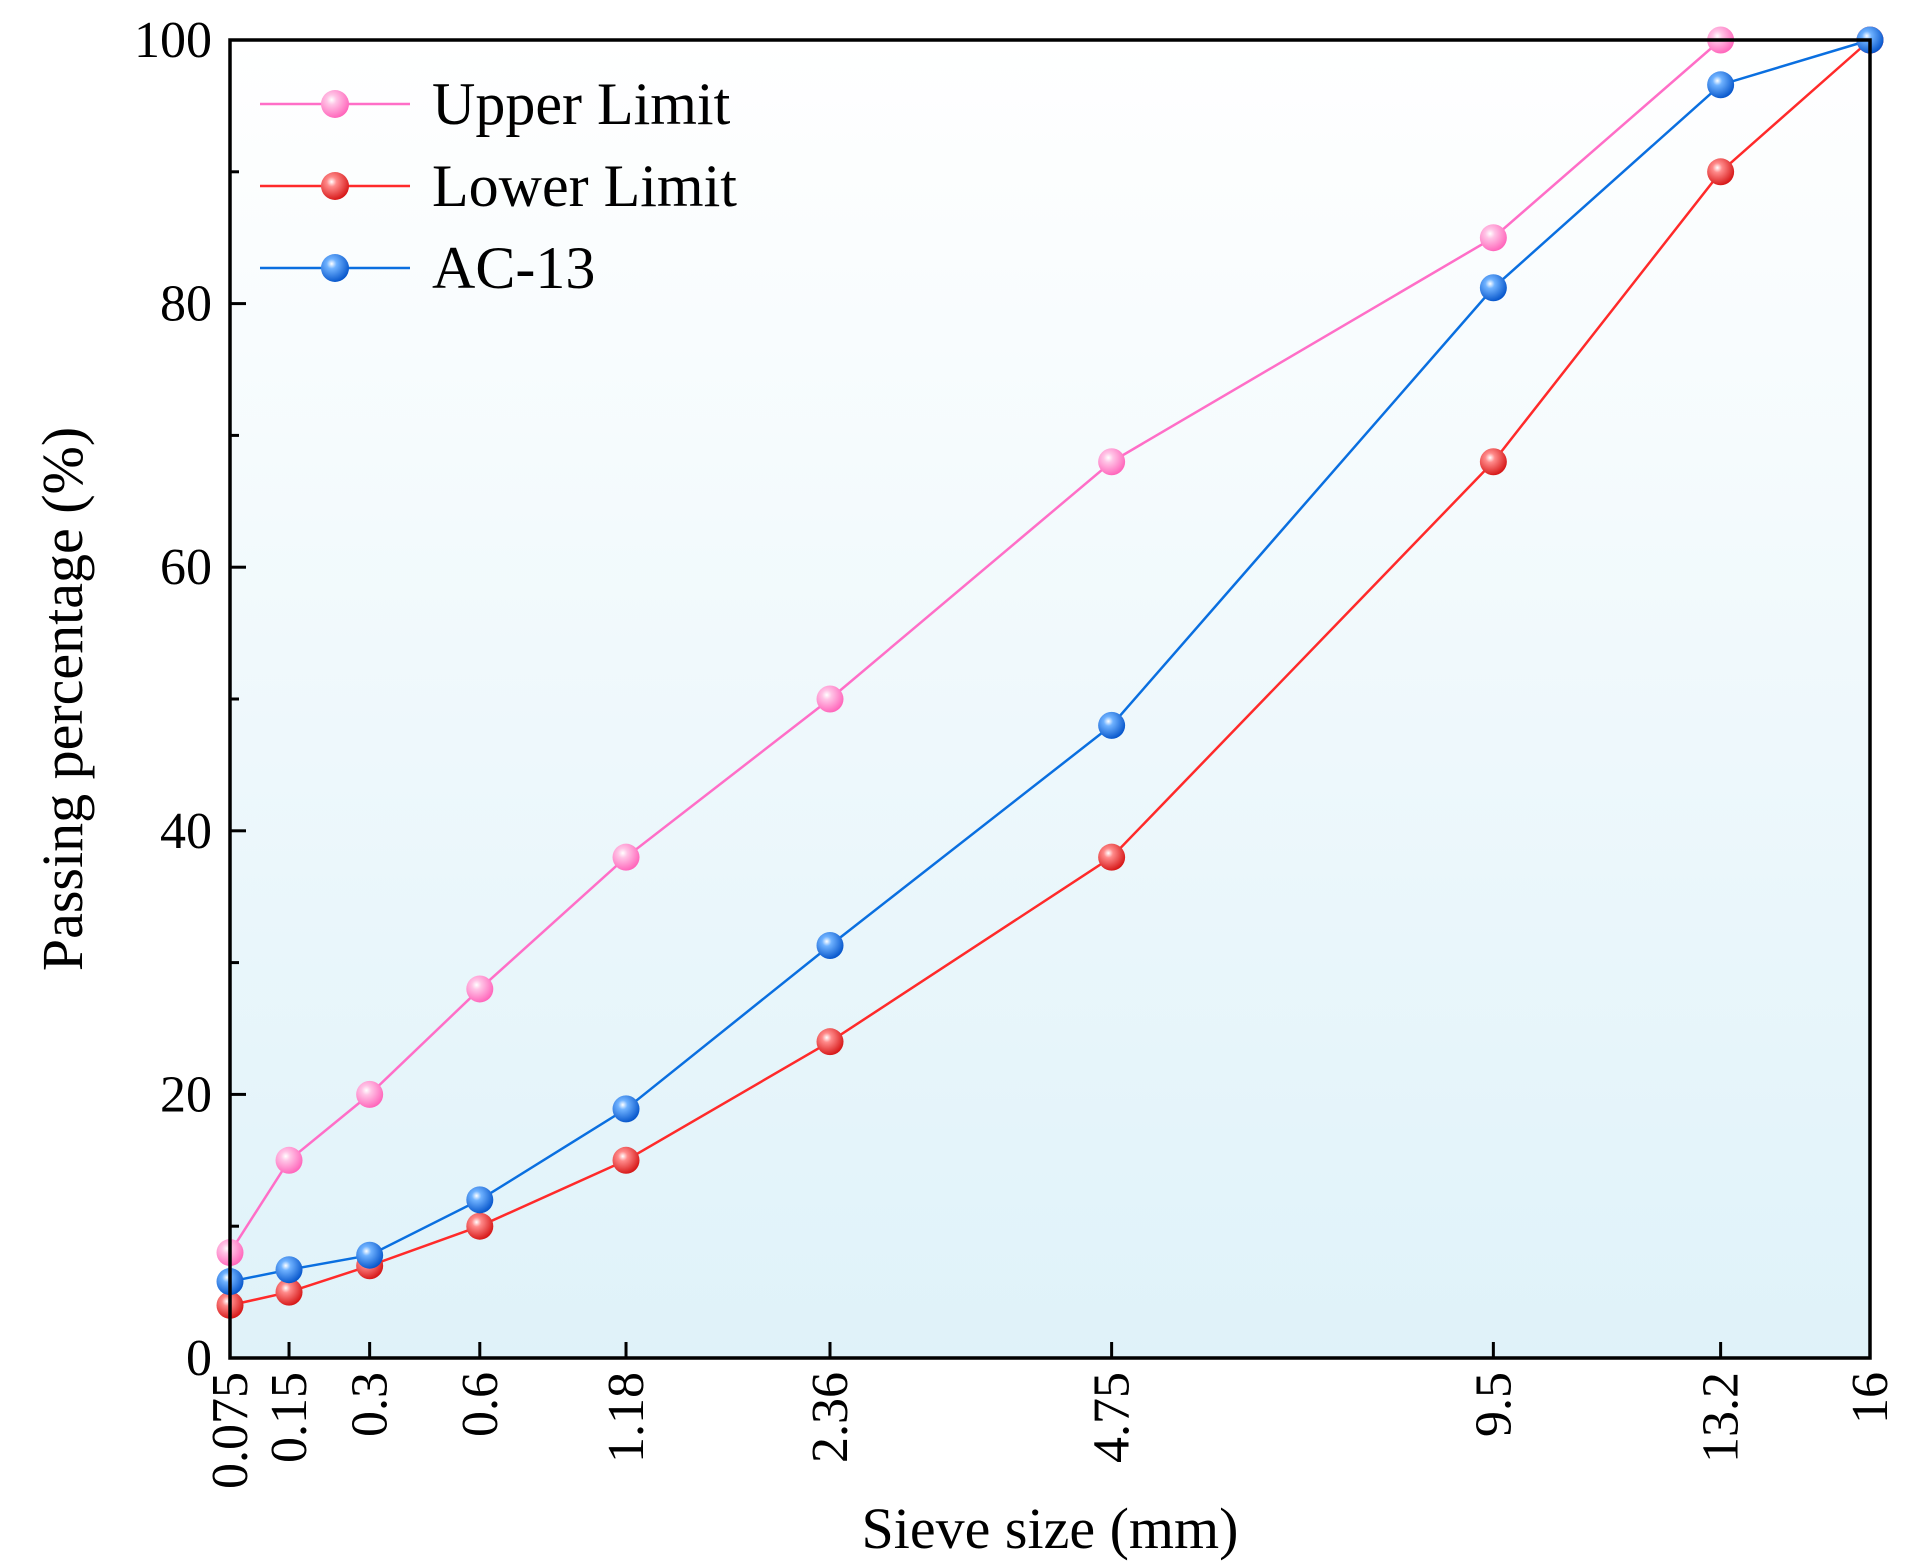  What do you see at coordinates (513, 268) in the screenshot?
I see `legend-label: AC-13` at bounding box center [513, 268].